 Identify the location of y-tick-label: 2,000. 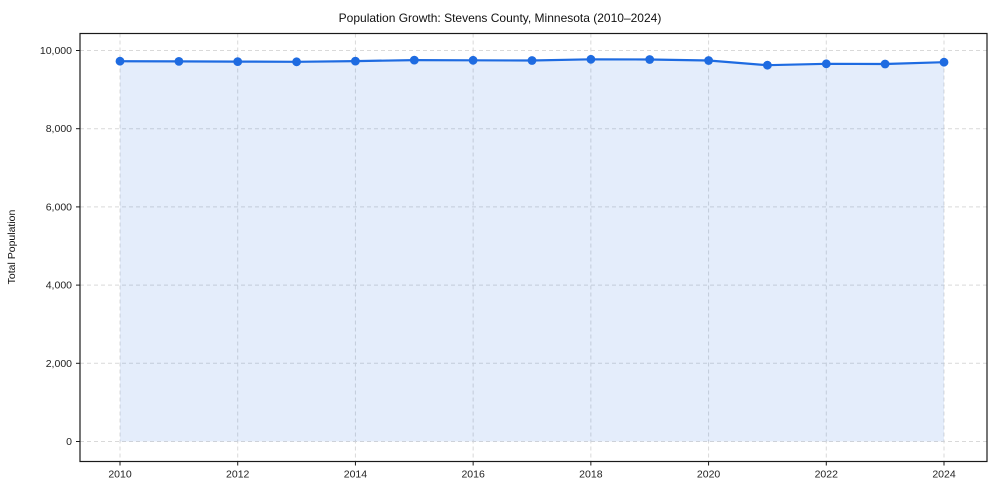
(59, 364).